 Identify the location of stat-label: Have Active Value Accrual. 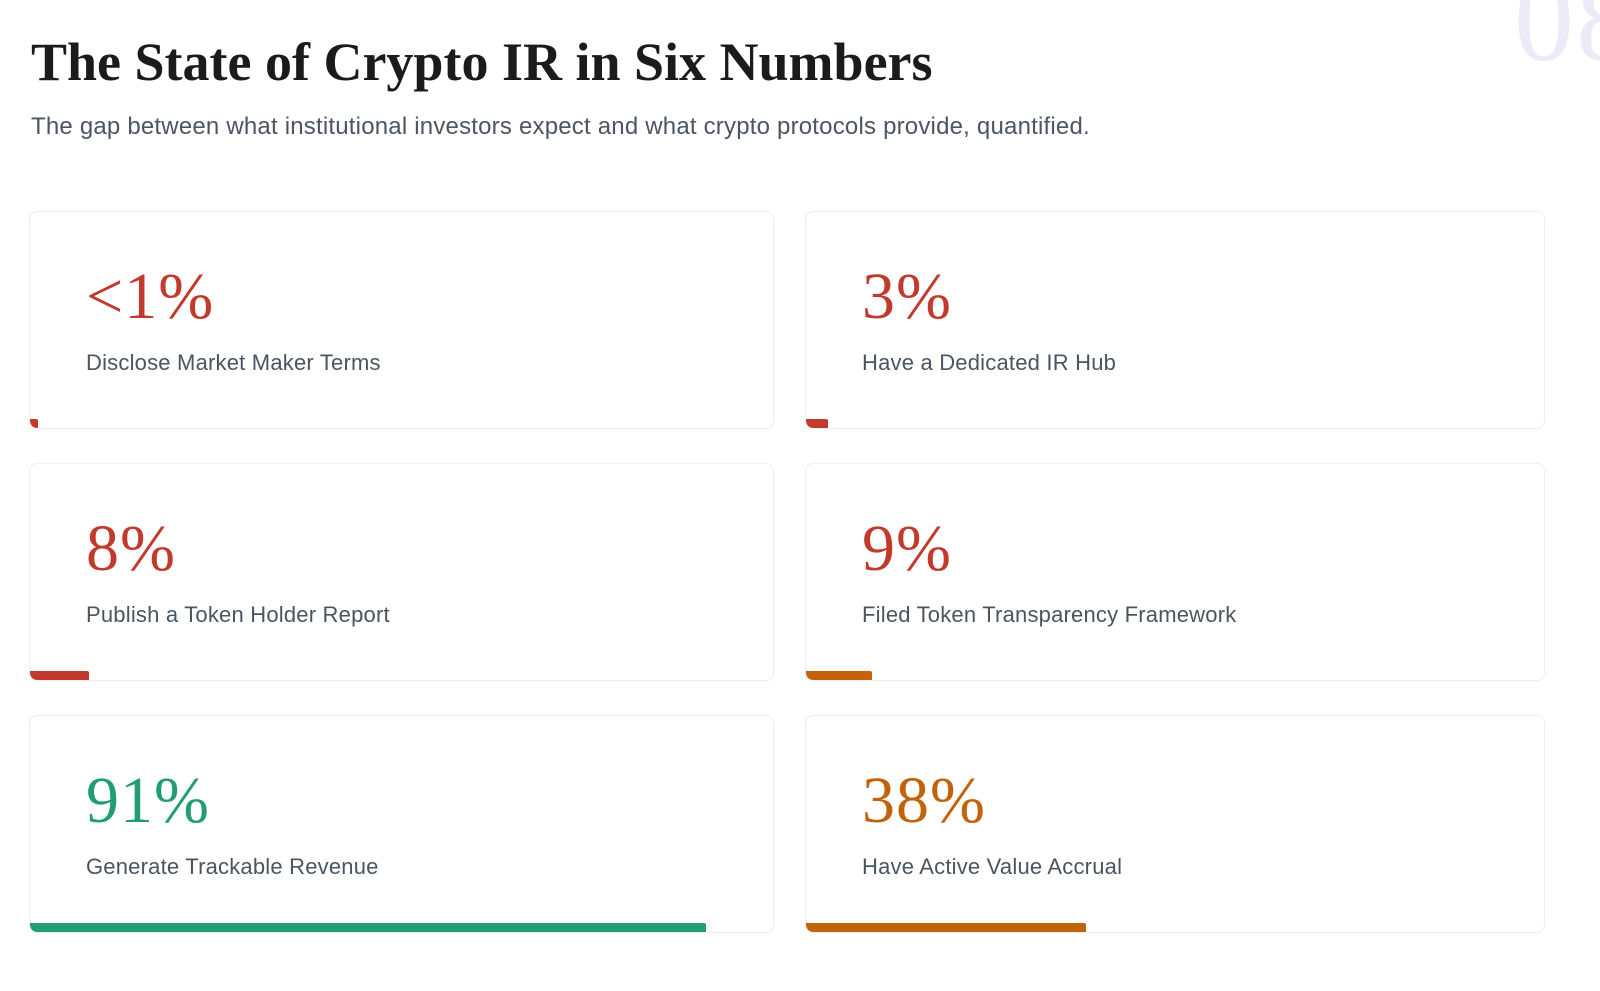
(992, 866).